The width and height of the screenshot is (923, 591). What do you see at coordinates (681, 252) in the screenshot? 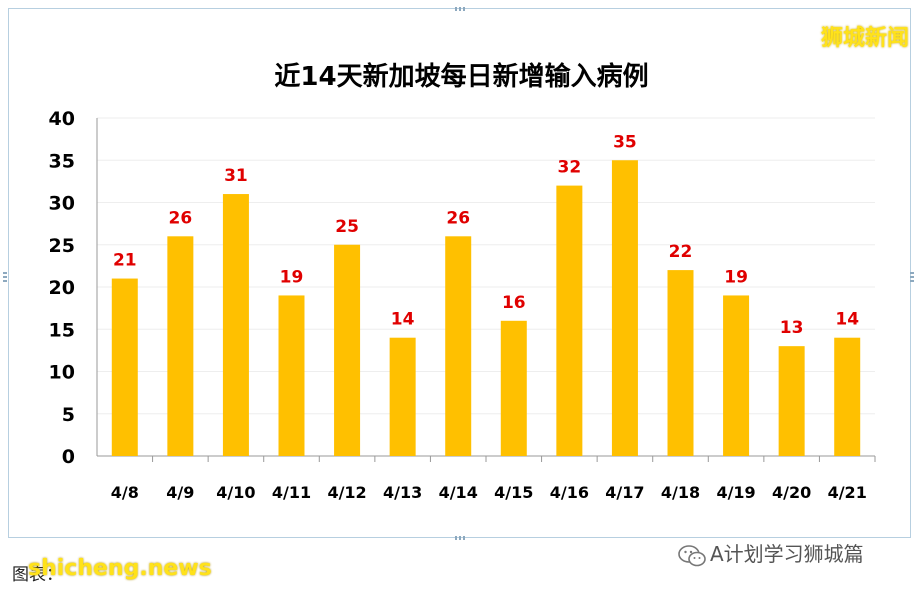
I see `data-label: 22` at bounding box center [681, 252].